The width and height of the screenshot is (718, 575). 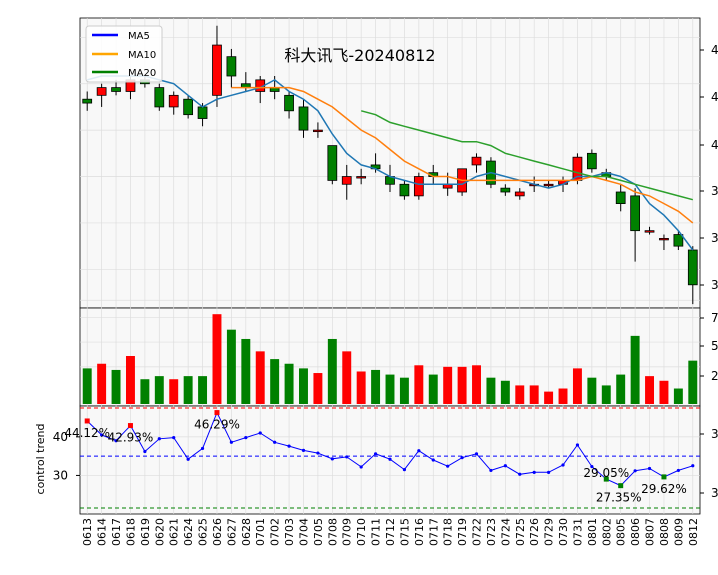 I want to click on x-tick-label: 0724, so click(x=505, y=532).